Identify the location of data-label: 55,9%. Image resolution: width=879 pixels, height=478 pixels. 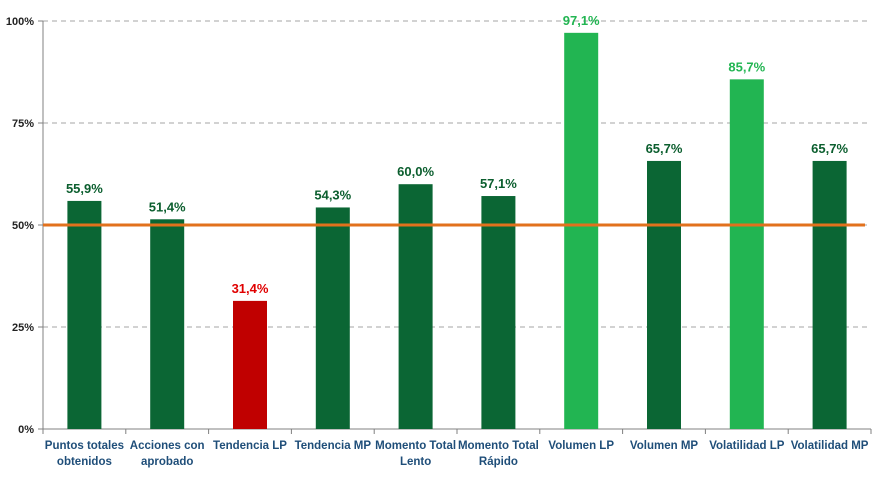
(84, 188).